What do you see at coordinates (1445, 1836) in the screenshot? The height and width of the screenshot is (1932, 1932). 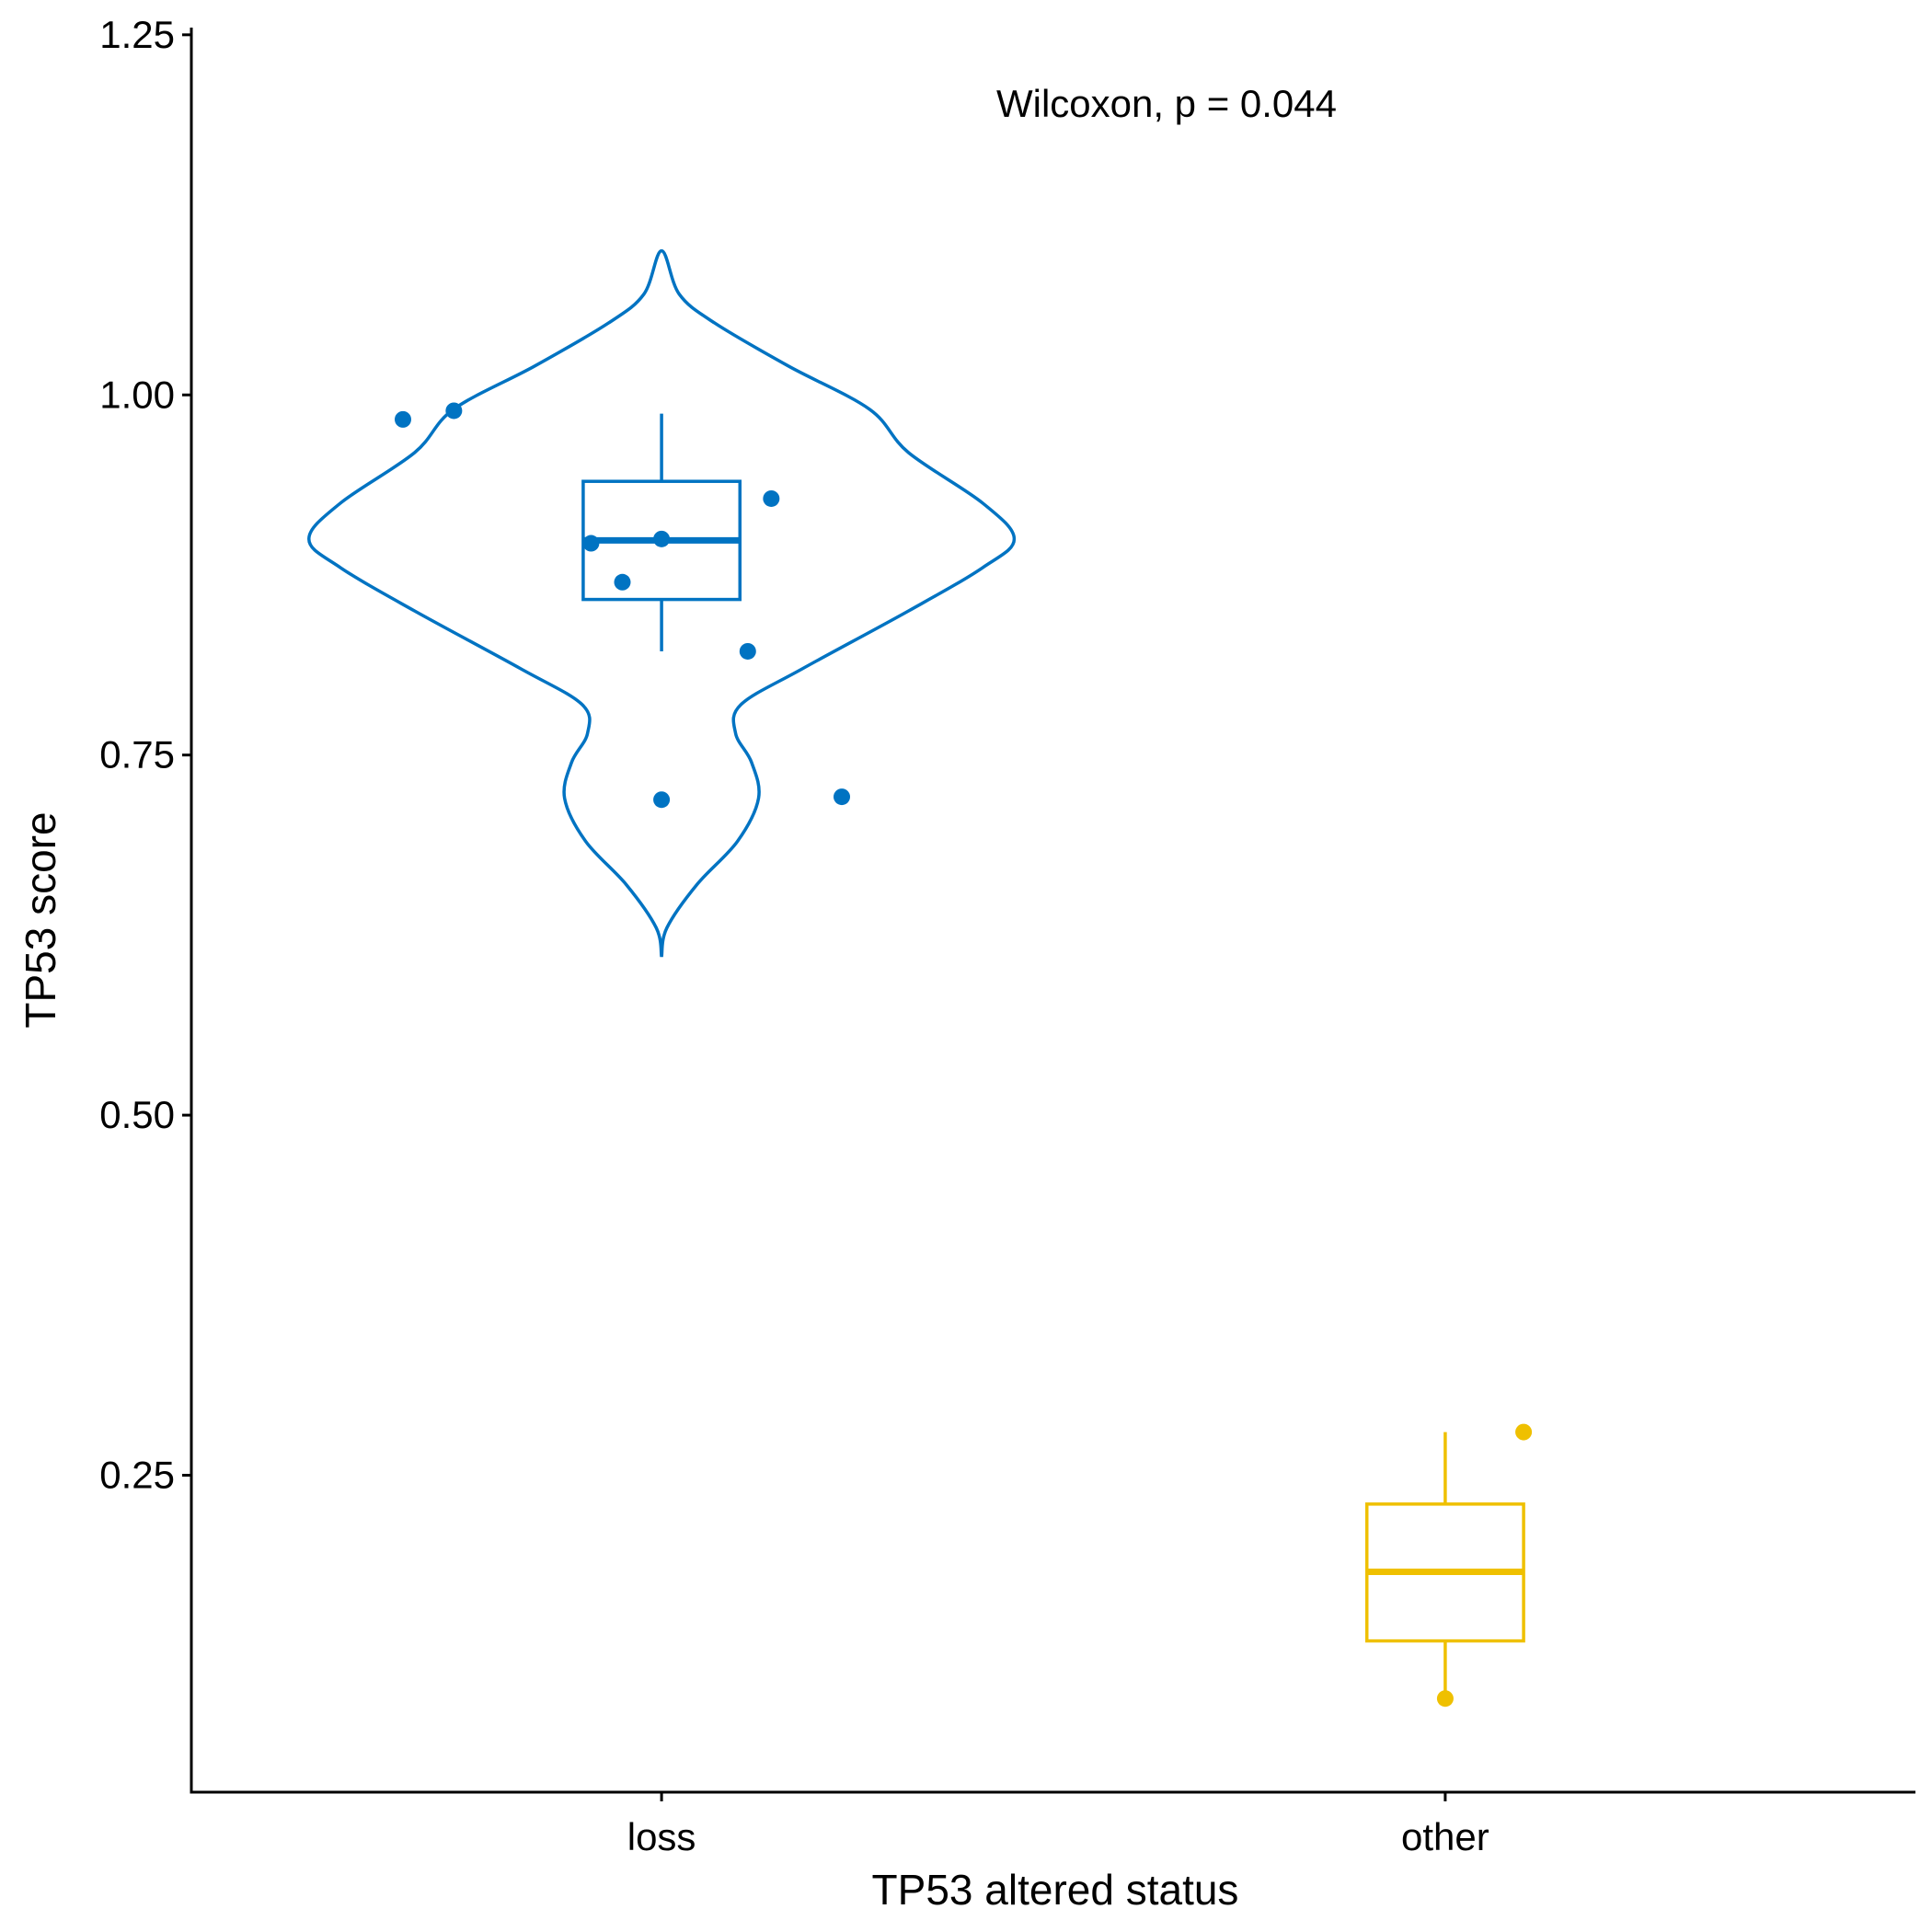 I see `x-tick-label-other: other` at bounding box center [1445, 1836].